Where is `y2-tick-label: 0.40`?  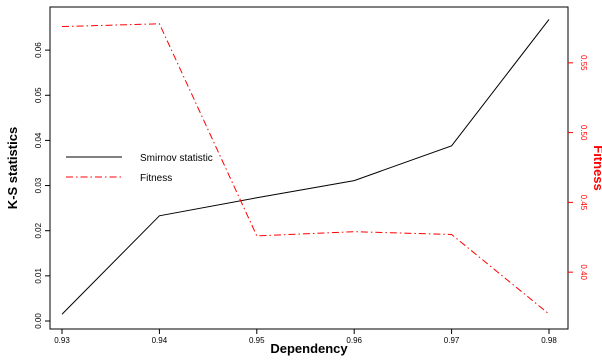
y2-tick-label: 0.40 is located at coordinates (583, 272).